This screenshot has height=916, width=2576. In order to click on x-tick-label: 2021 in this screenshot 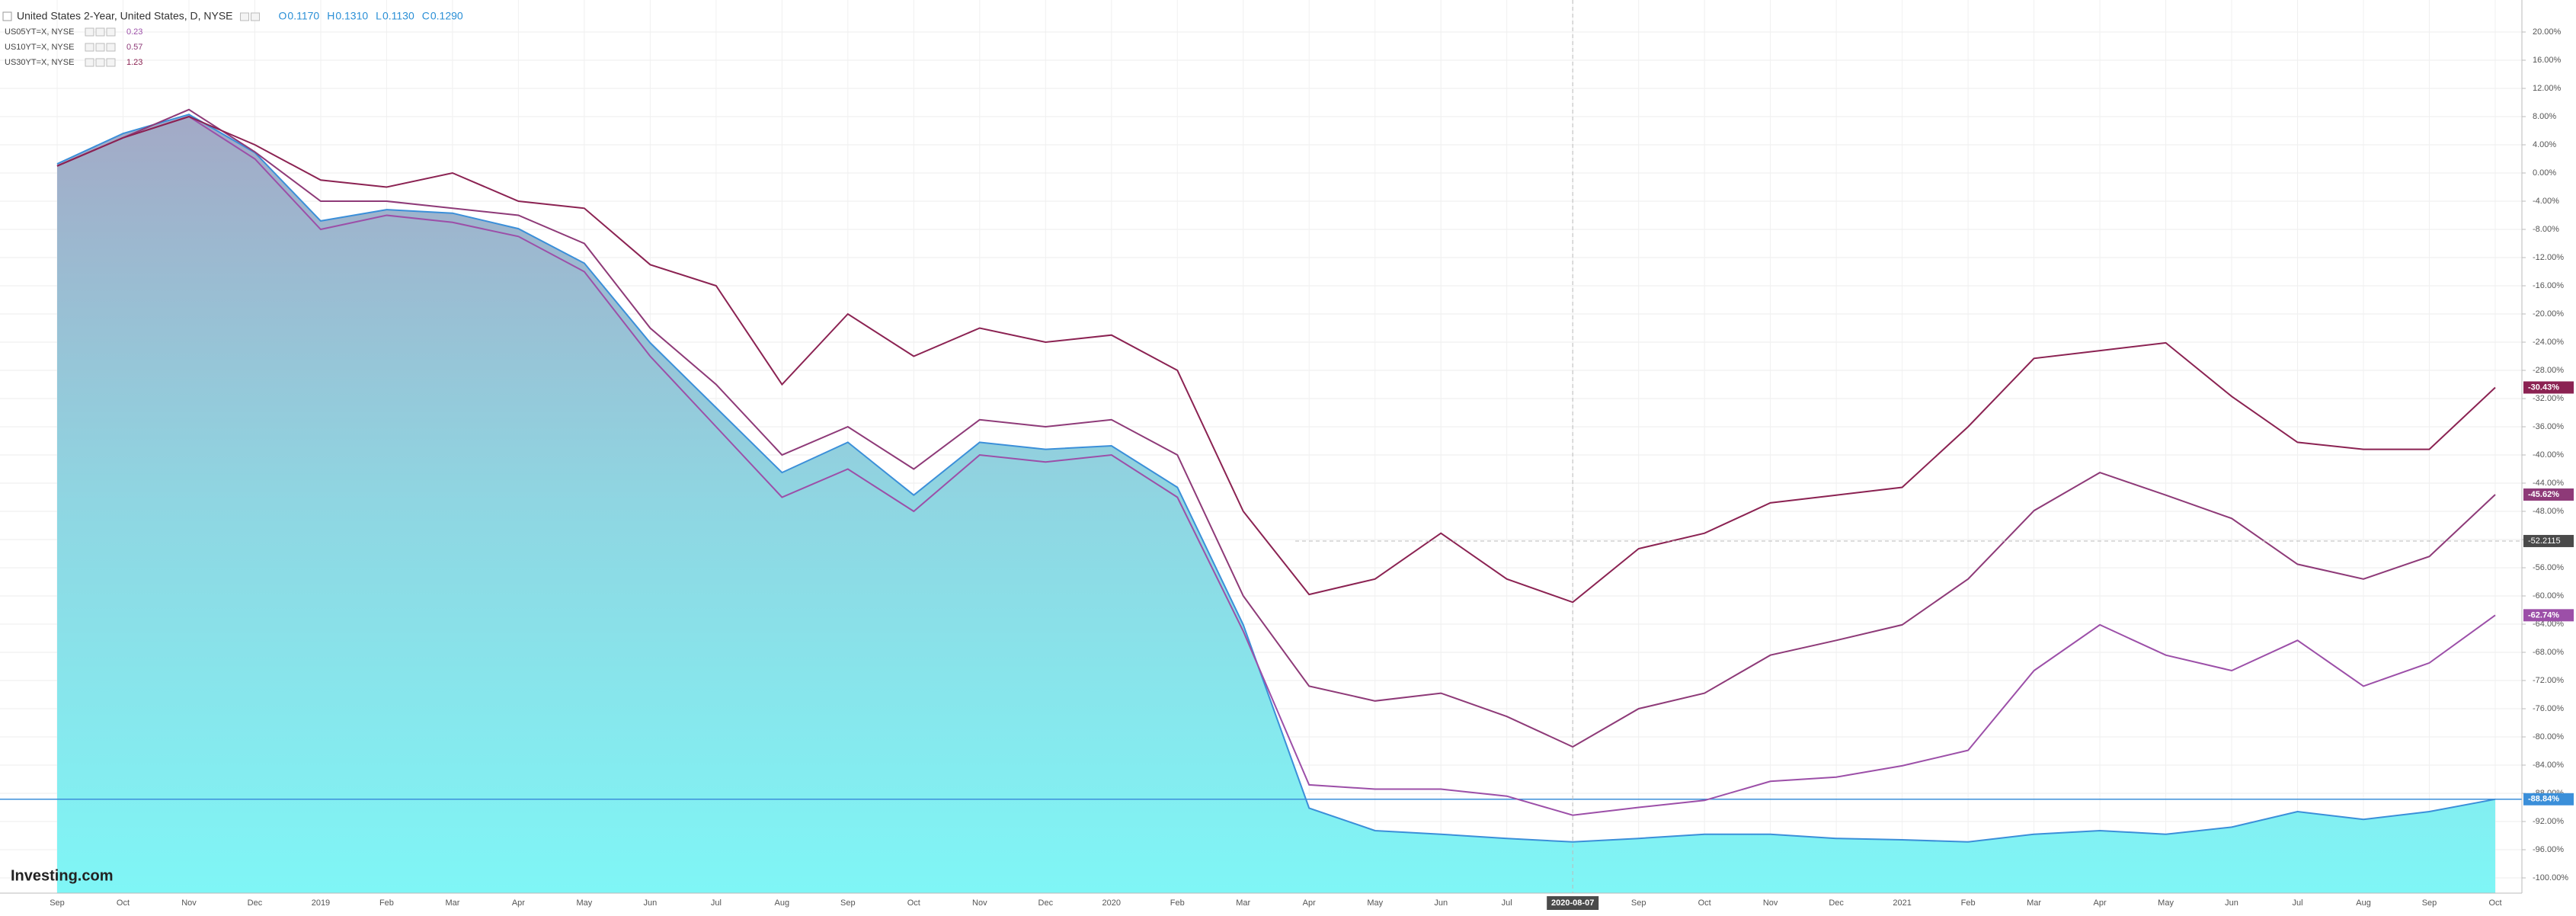, I will do `click(1902, 903)`.